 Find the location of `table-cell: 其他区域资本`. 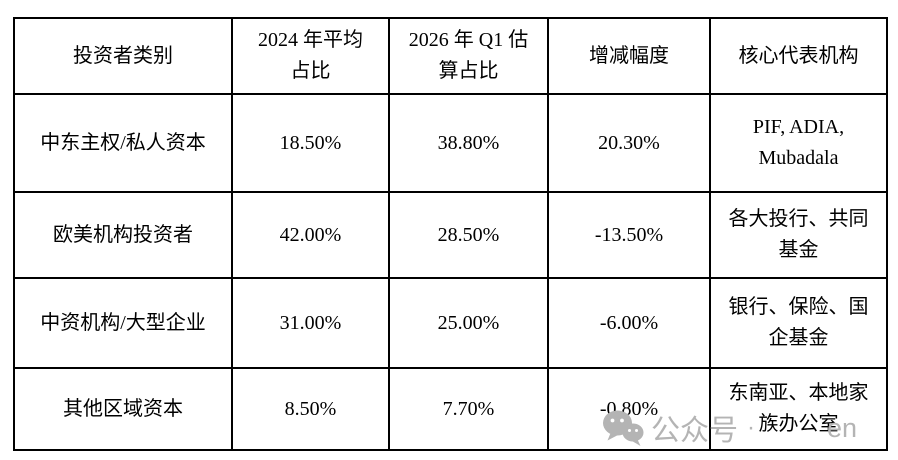

table-cell: 其他区域资本 is located at coordinates (123, 409).